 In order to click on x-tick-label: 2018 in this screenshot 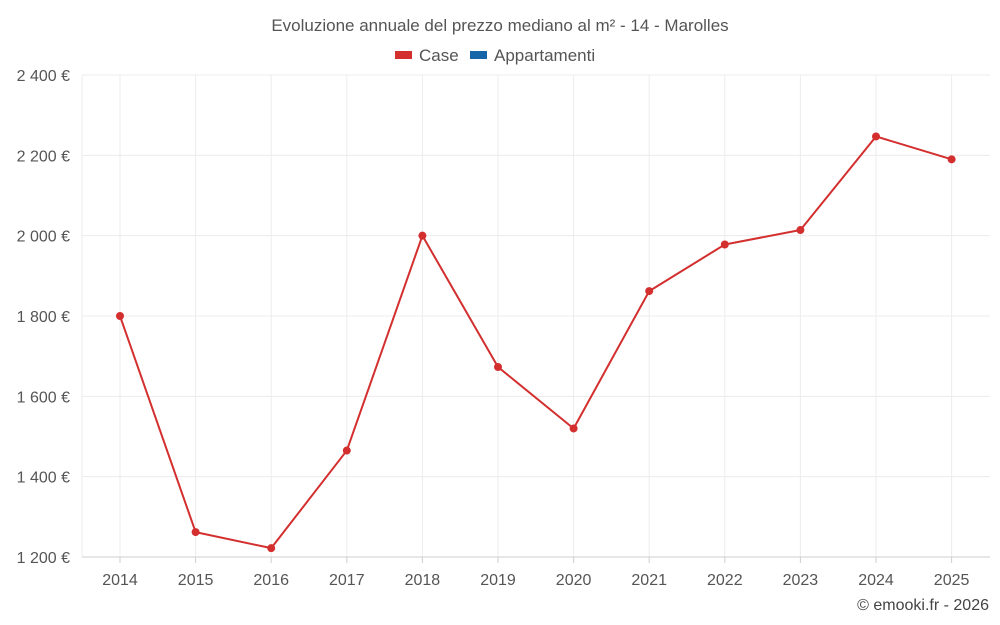, I will do `click(423, 580)`.